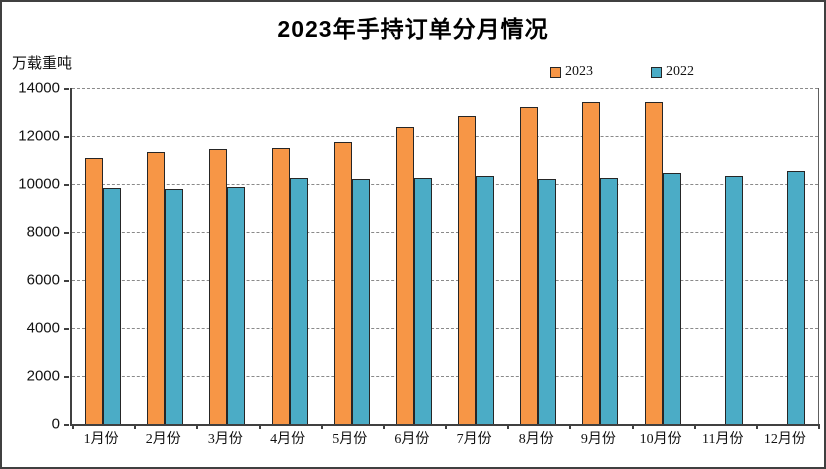  What do you see at coordinates (422, 301) in the screenshot?
I see `bar-2022-6月份` at bounding box center [422, 301].